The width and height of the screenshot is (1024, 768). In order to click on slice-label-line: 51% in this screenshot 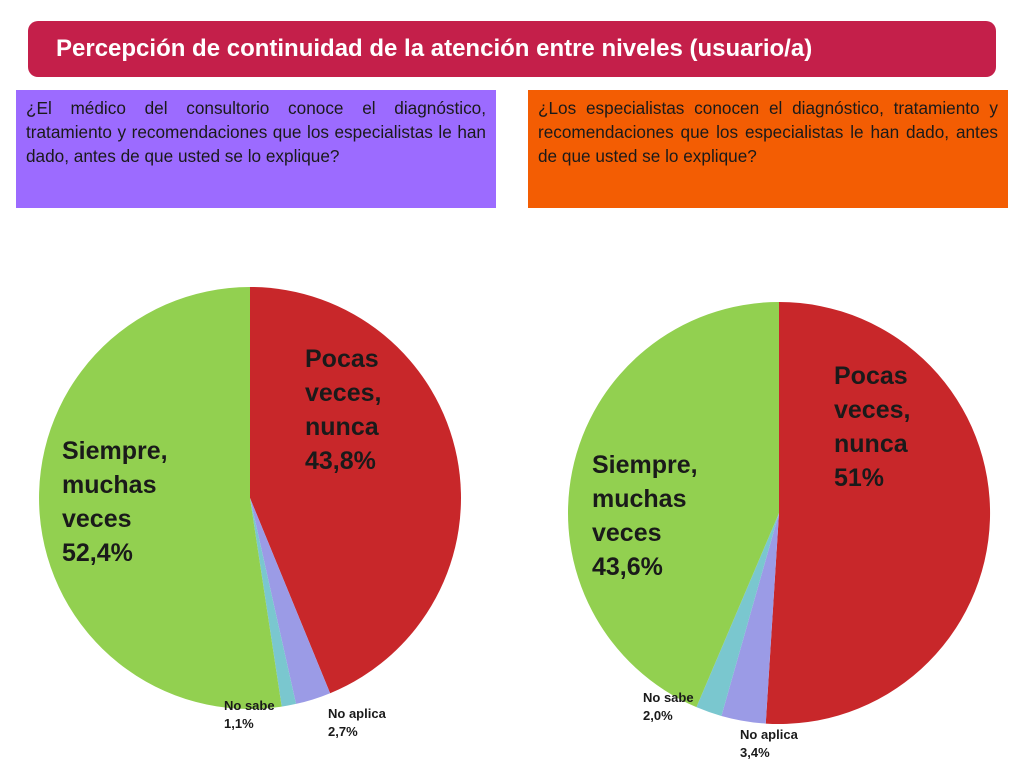, I will do `click(859, 478)`.